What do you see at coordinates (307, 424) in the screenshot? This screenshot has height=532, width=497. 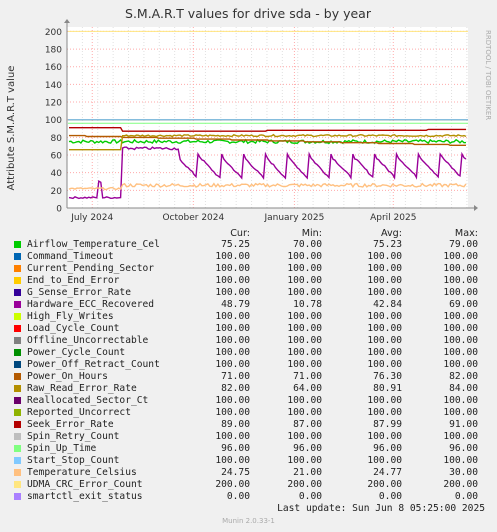 I see `legend-value-min: 87.00` at bounding box center [307, 424].